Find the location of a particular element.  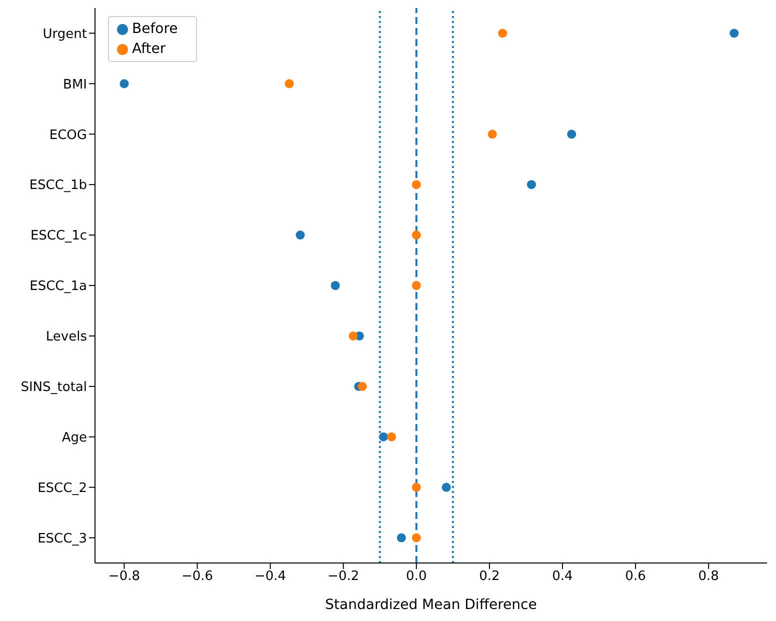

x-tick-label: −0.4 is located at coordinates (270, 576).